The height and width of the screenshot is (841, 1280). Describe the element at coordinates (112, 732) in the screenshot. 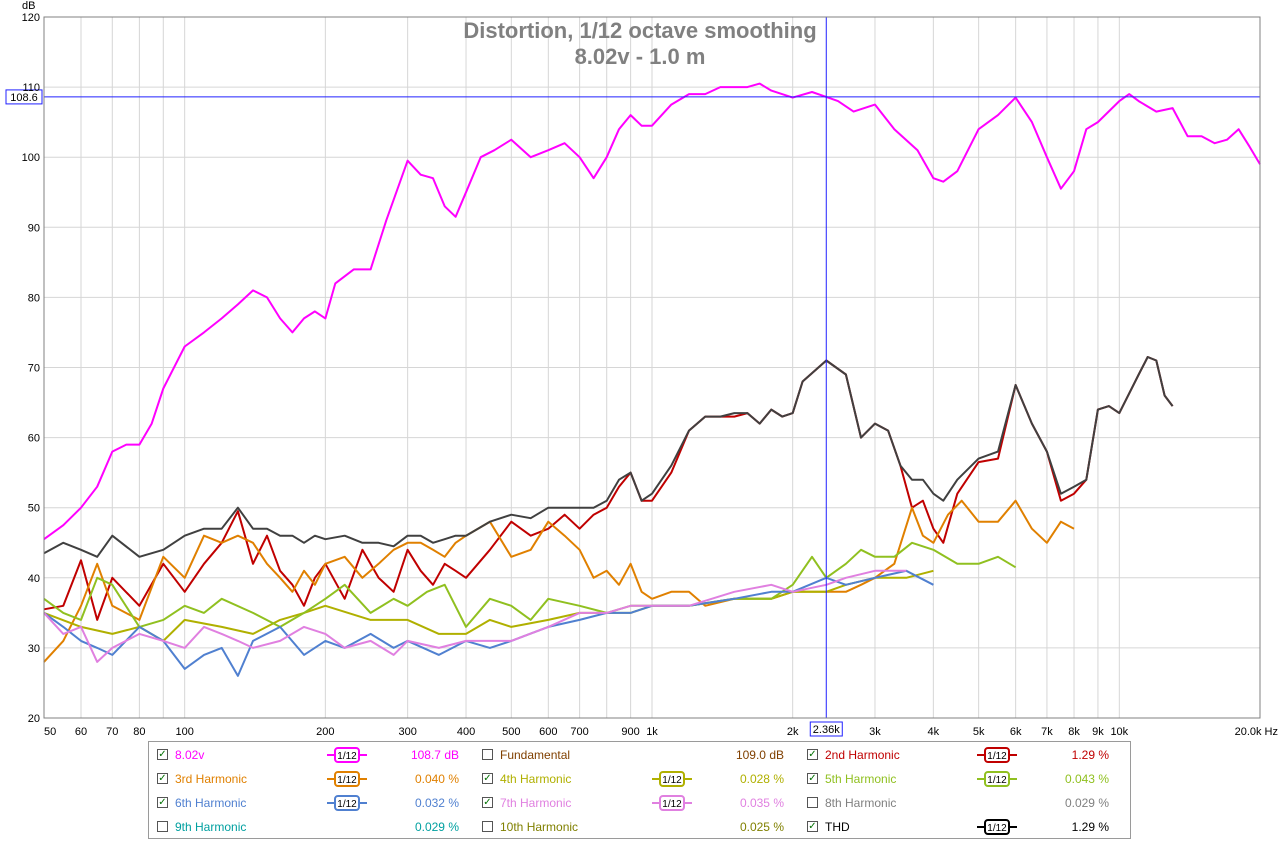

I see `x-tick-label: 70` at that location.